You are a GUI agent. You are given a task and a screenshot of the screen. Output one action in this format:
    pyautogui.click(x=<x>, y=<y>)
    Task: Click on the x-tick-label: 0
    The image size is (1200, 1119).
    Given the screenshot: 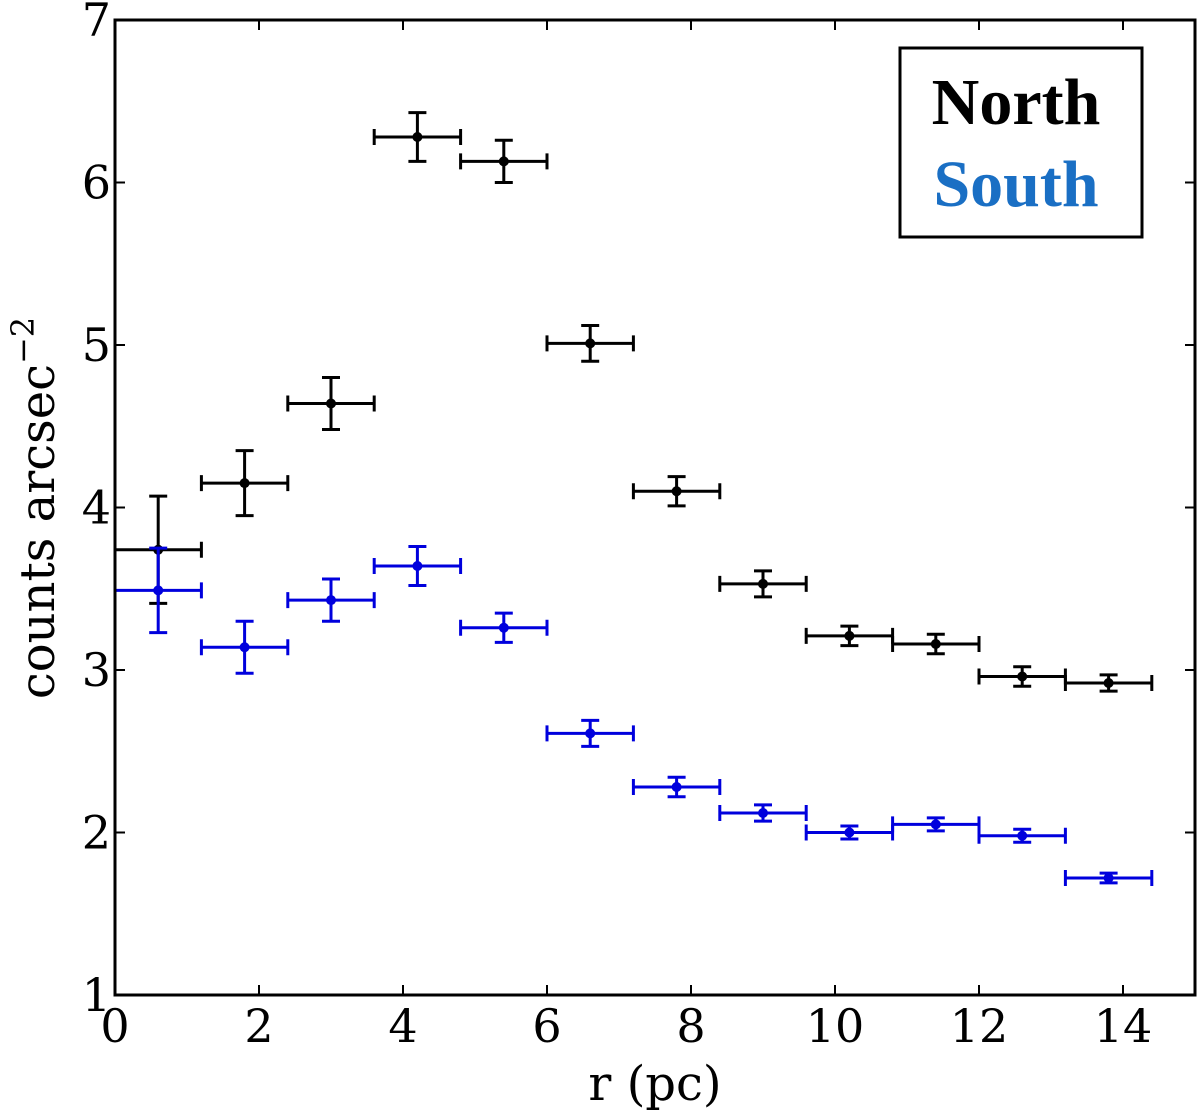 What is the action you would take?
    pyautogui.click(x=114, y=1026)
    